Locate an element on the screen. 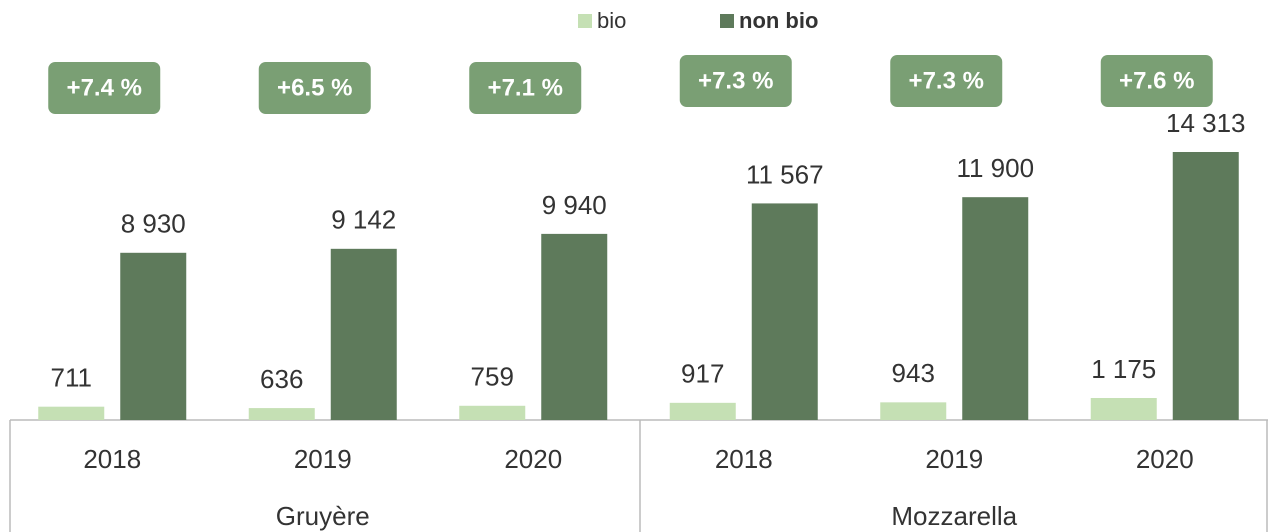 This screenshot has height=532, width=1268. value-label: 11 900 is located at coordinates (995, 168).